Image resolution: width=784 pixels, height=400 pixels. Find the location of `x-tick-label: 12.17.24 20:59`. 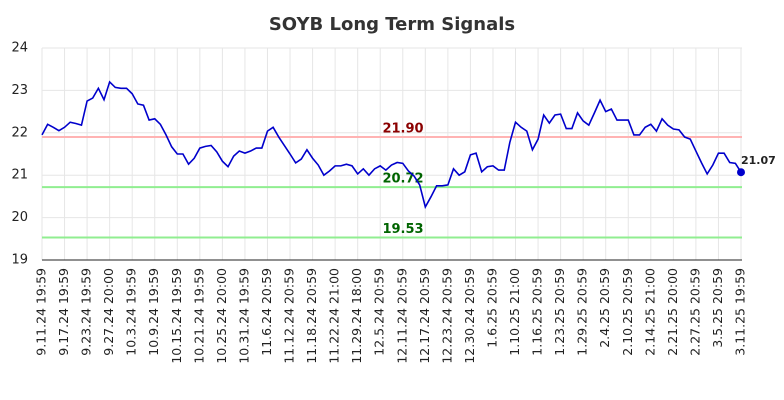

x-tick-label: 12.17.24 20:59 is located at coordinates (424, 316).